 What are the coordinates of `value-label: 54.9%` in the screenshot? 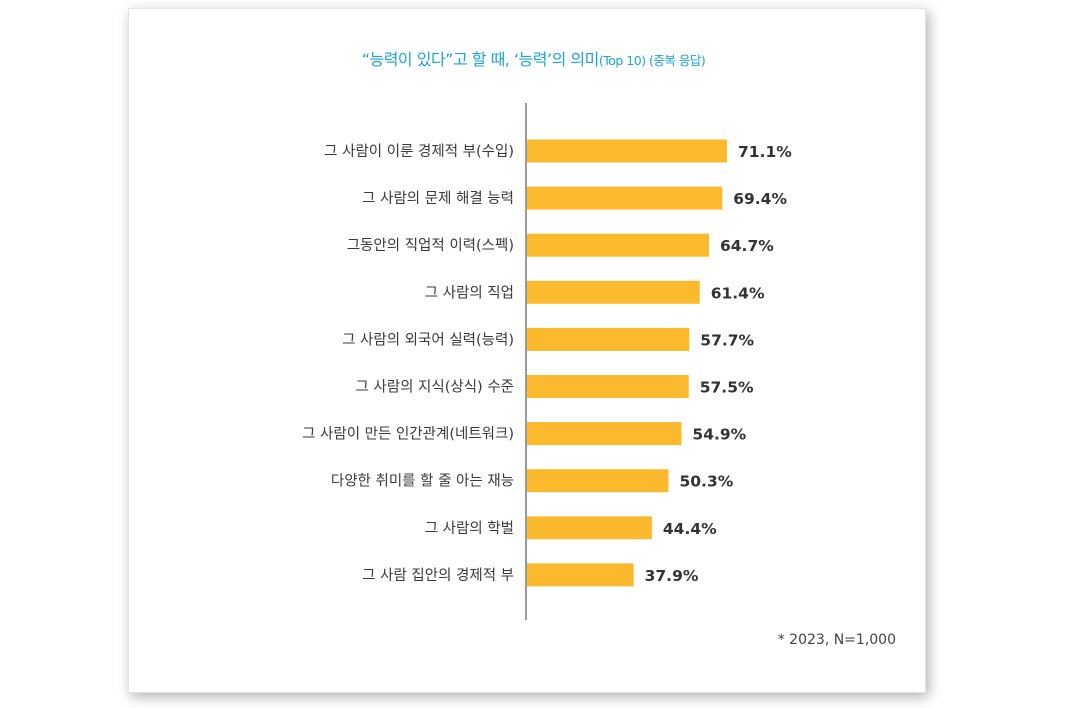 It's located at (719, 435).